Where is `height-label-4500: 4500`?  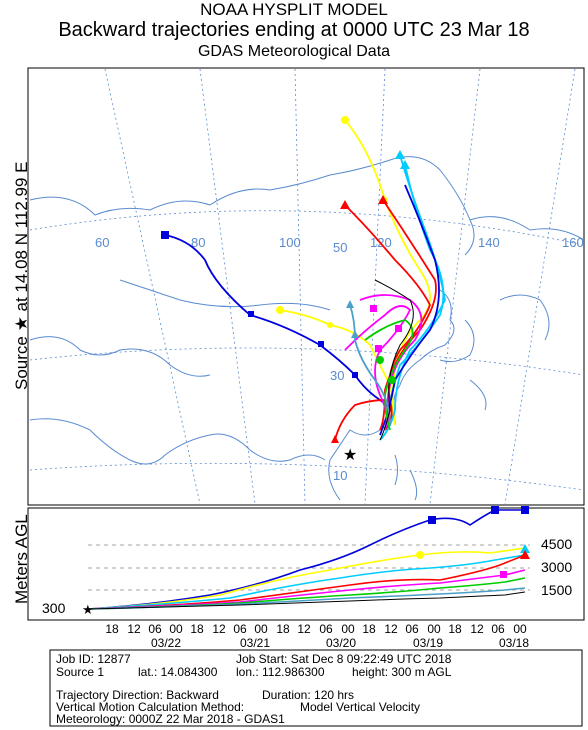 height-label-4500: 4500 is located at coordinates (556, 544).